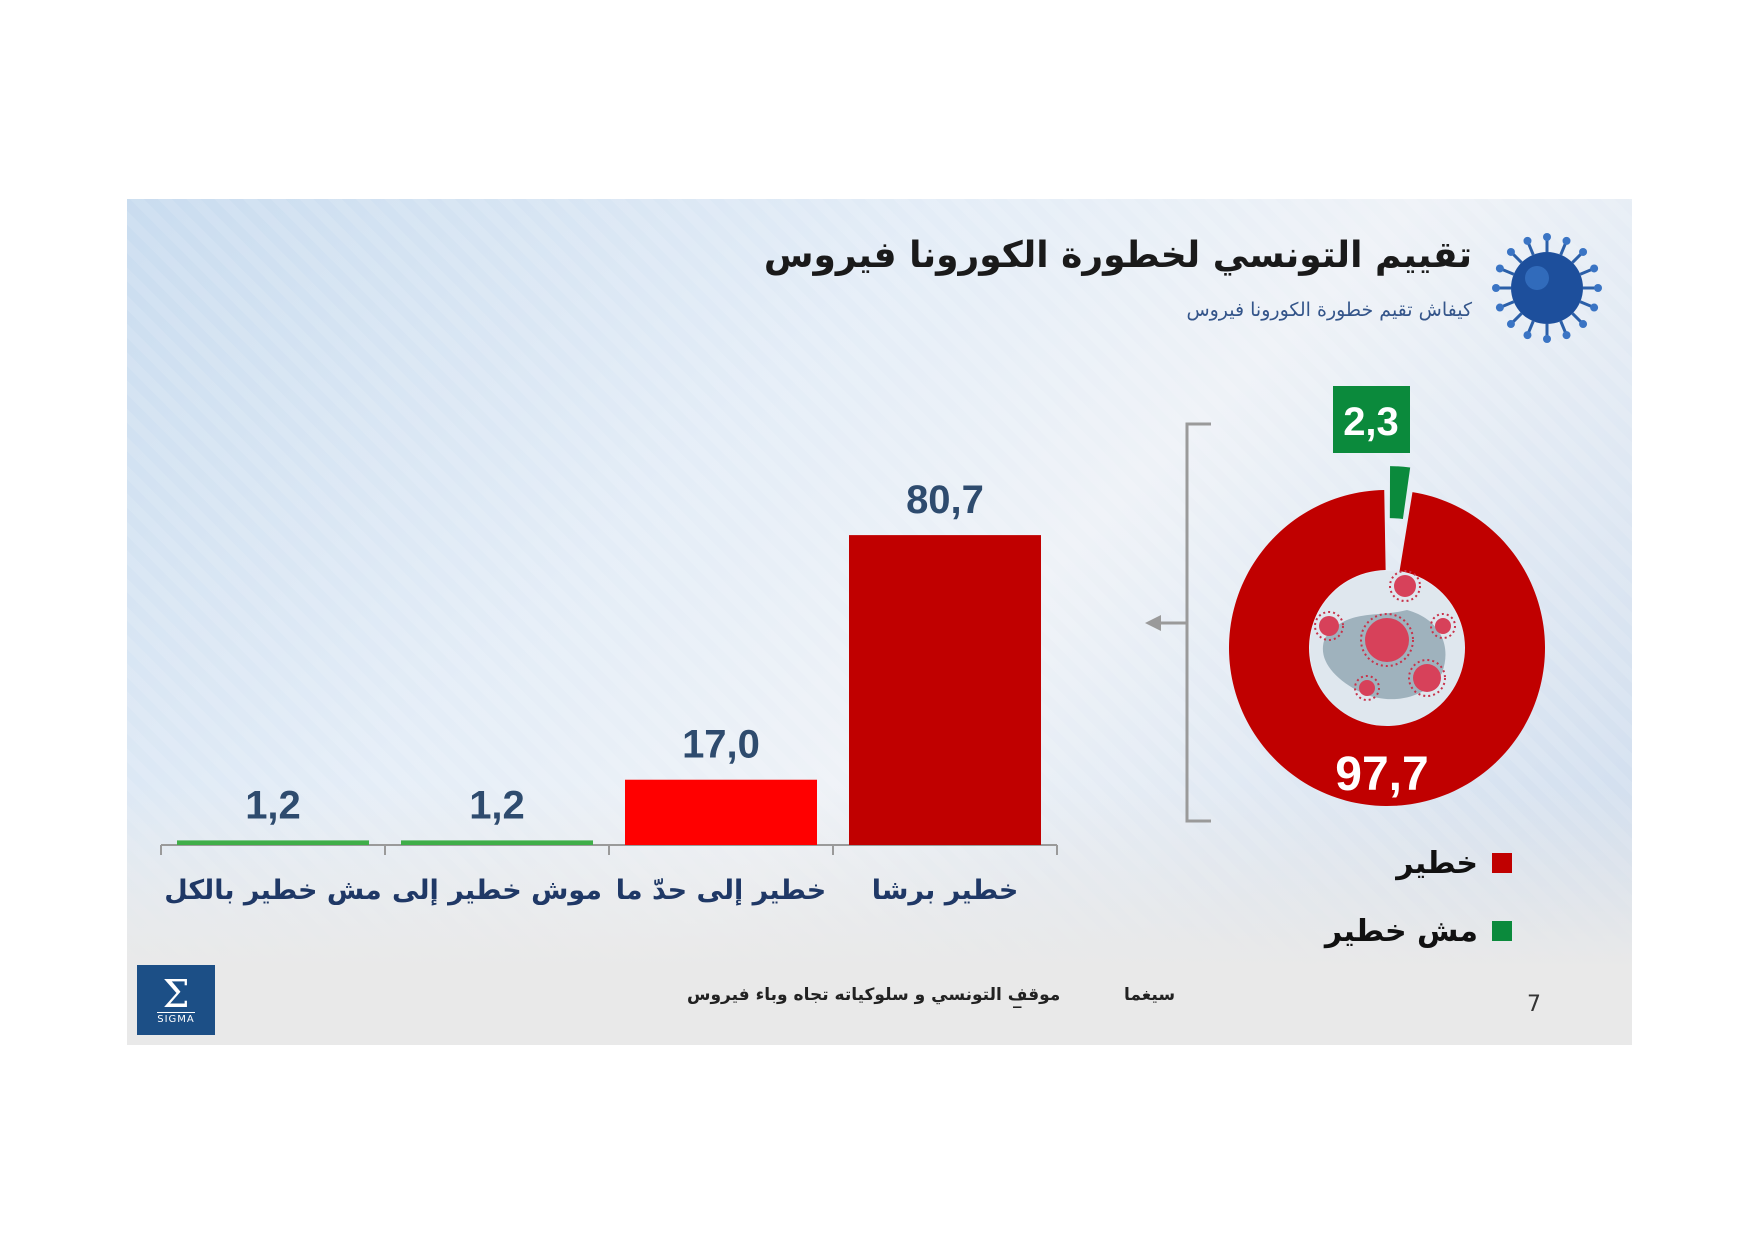 This screenshot has height=1240, width=1754. Describe the element at coordinates (1198, 622) in the screenshot. I see `bracket-line` at that location.